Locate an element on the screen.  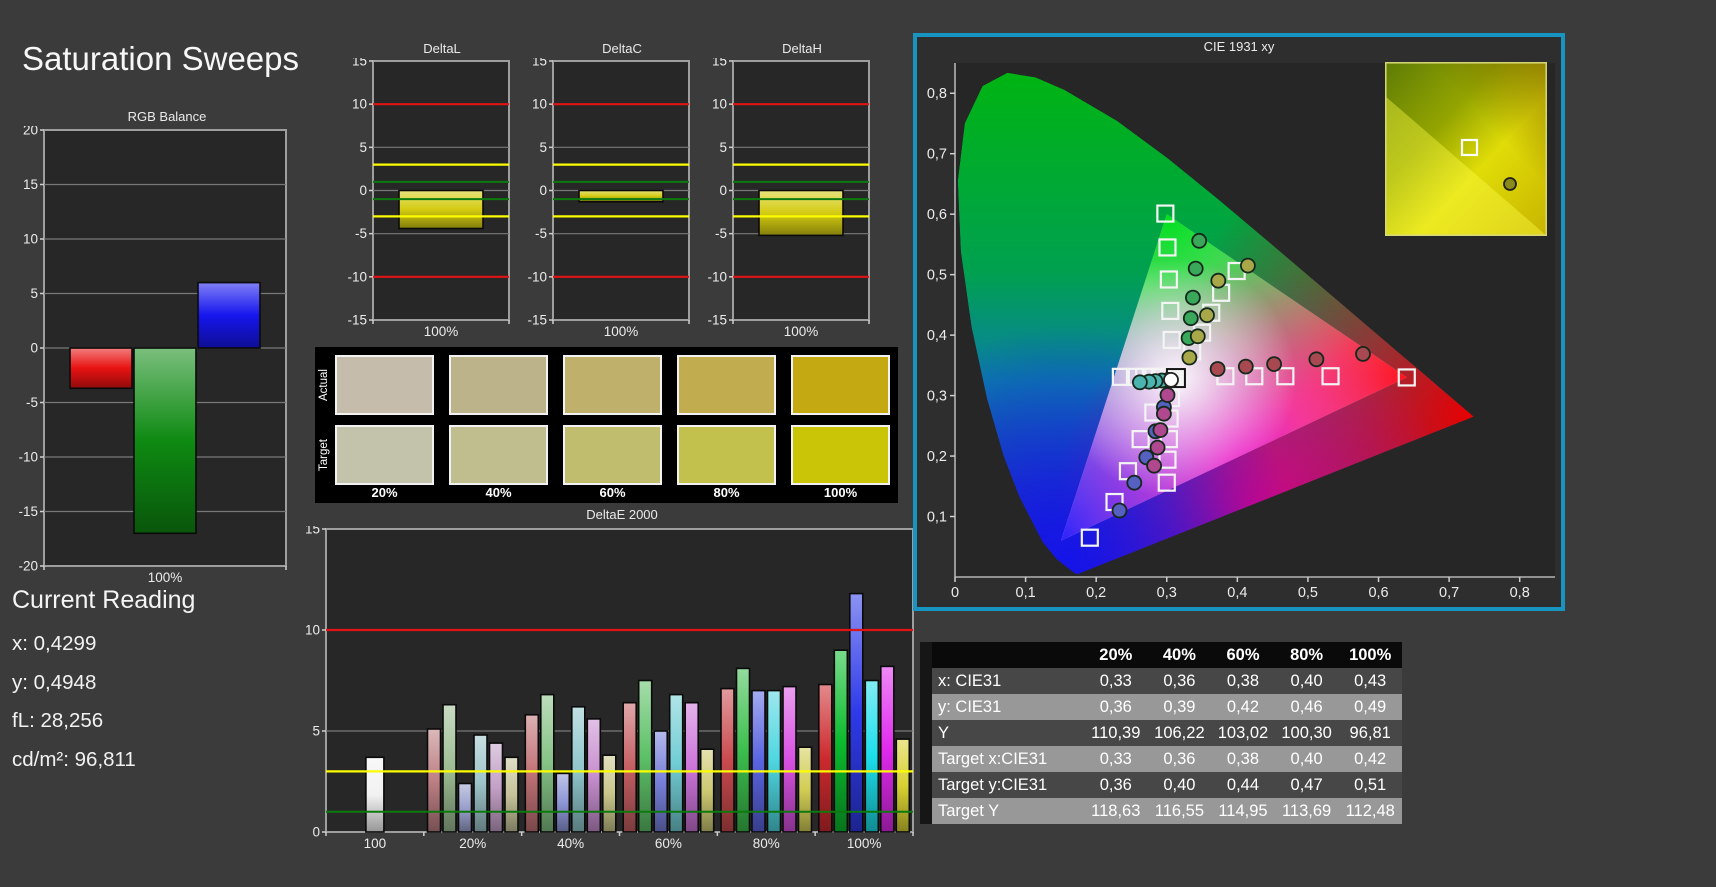
svg-text: -5 is located at coordinates (541, 233).